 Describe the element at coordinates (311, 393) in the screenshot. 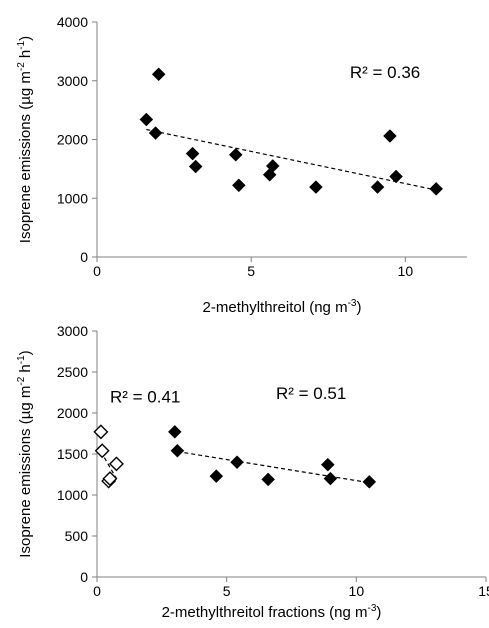

I see `r-squared-label: R² = 0.51` at that location.